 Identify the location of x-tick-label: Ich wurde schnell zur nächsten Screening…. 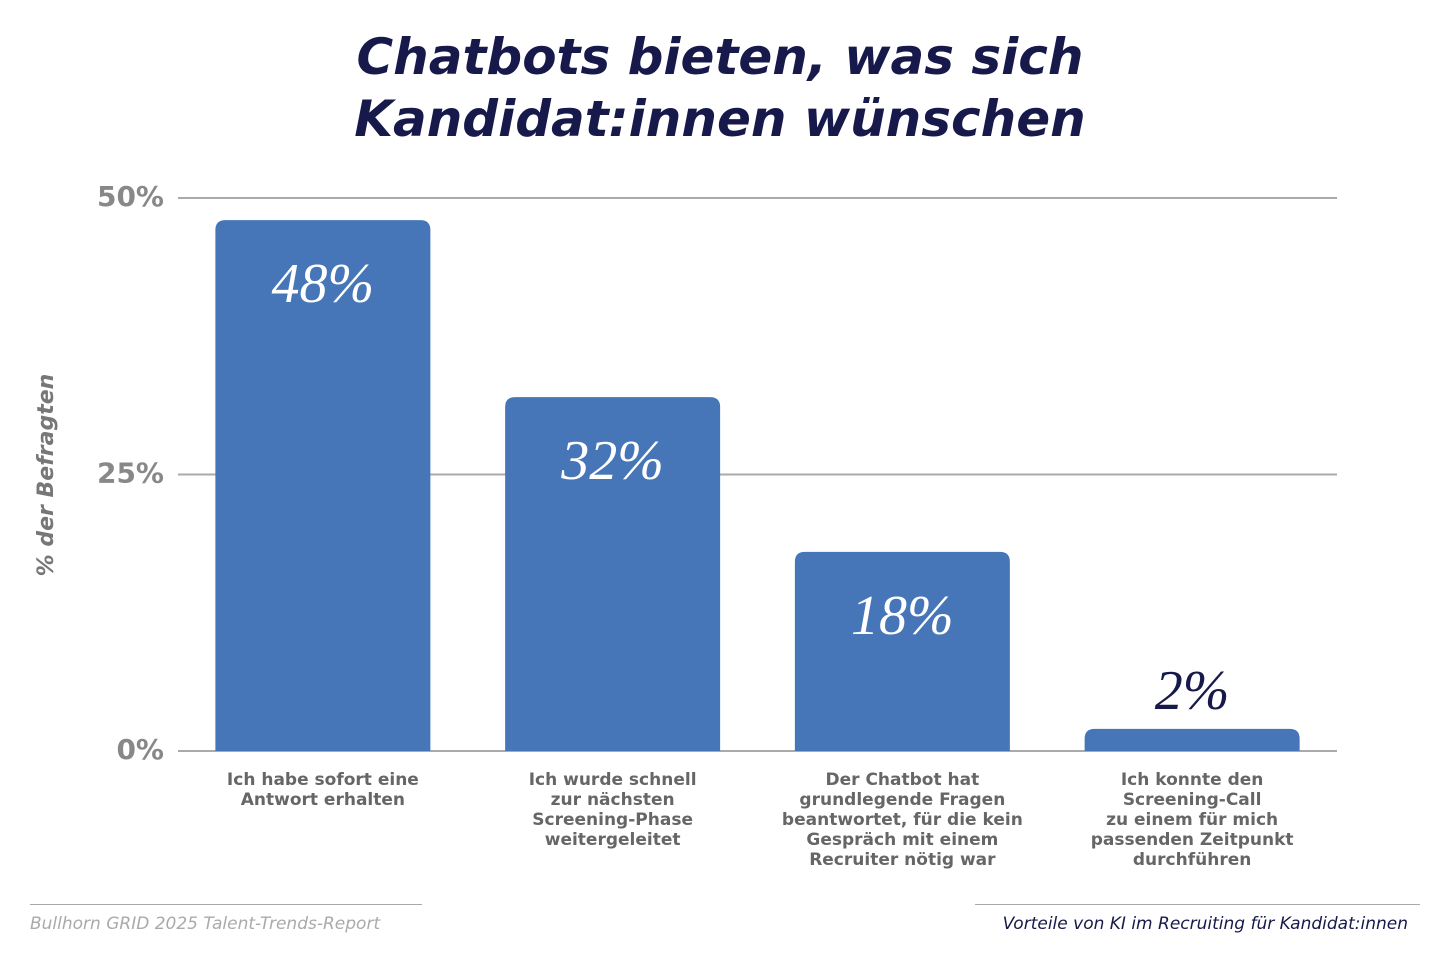
(612, 810).